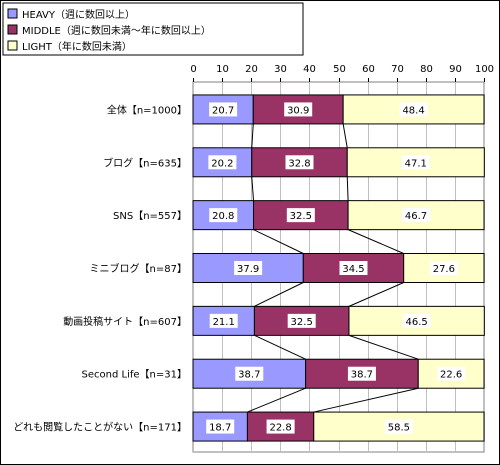  Describe the element at coordinates (125, 321) in the screenshot. I see `category-label: 動画投稿サイト【n=607】` at that location.